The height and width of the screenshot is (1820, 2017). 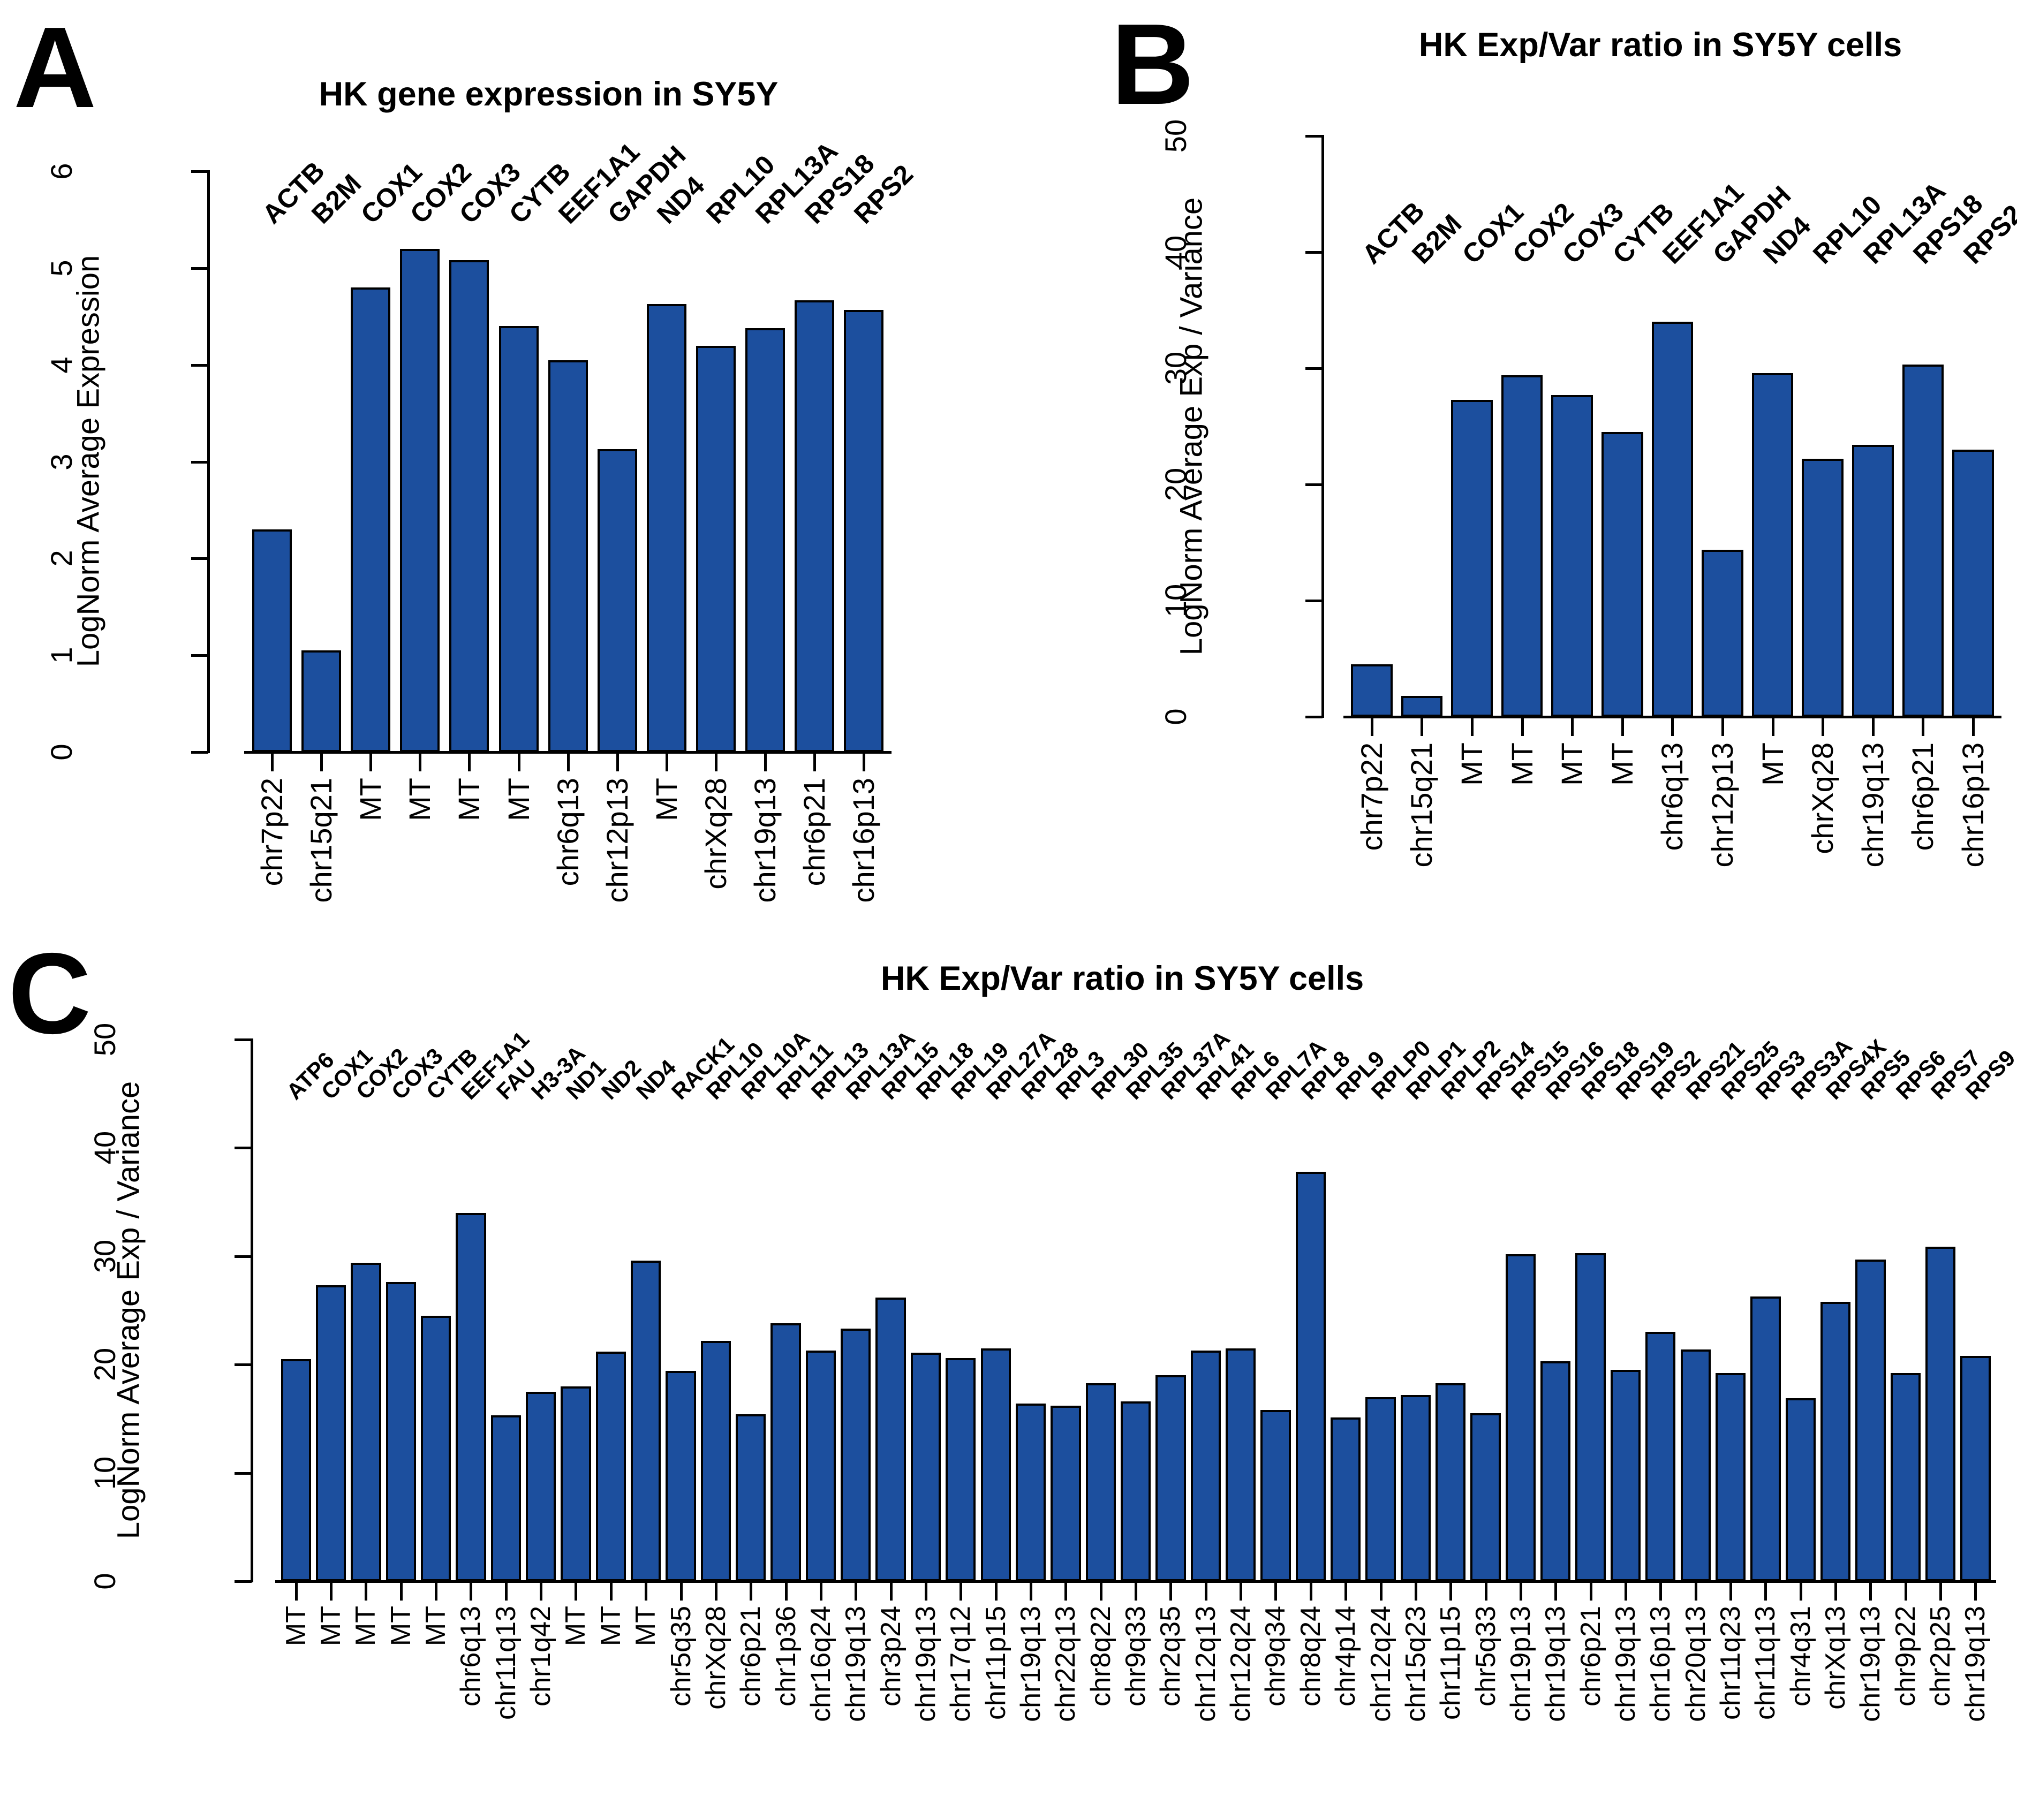 What do you see at coordinates (646, 1420) in the screenshot?
I see `bar-ND4` at bounding box center [646, 1420].